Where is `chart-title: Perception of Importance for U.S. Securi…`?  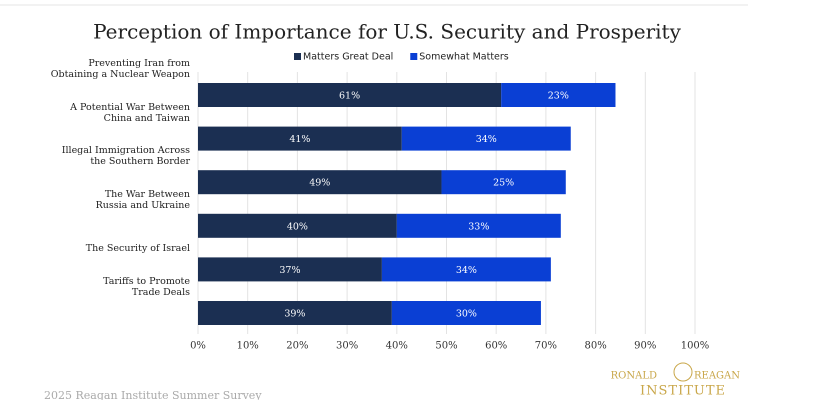 chart-title: Perception of Importance for U.S. Securi… is located at coordinates (387, 32).